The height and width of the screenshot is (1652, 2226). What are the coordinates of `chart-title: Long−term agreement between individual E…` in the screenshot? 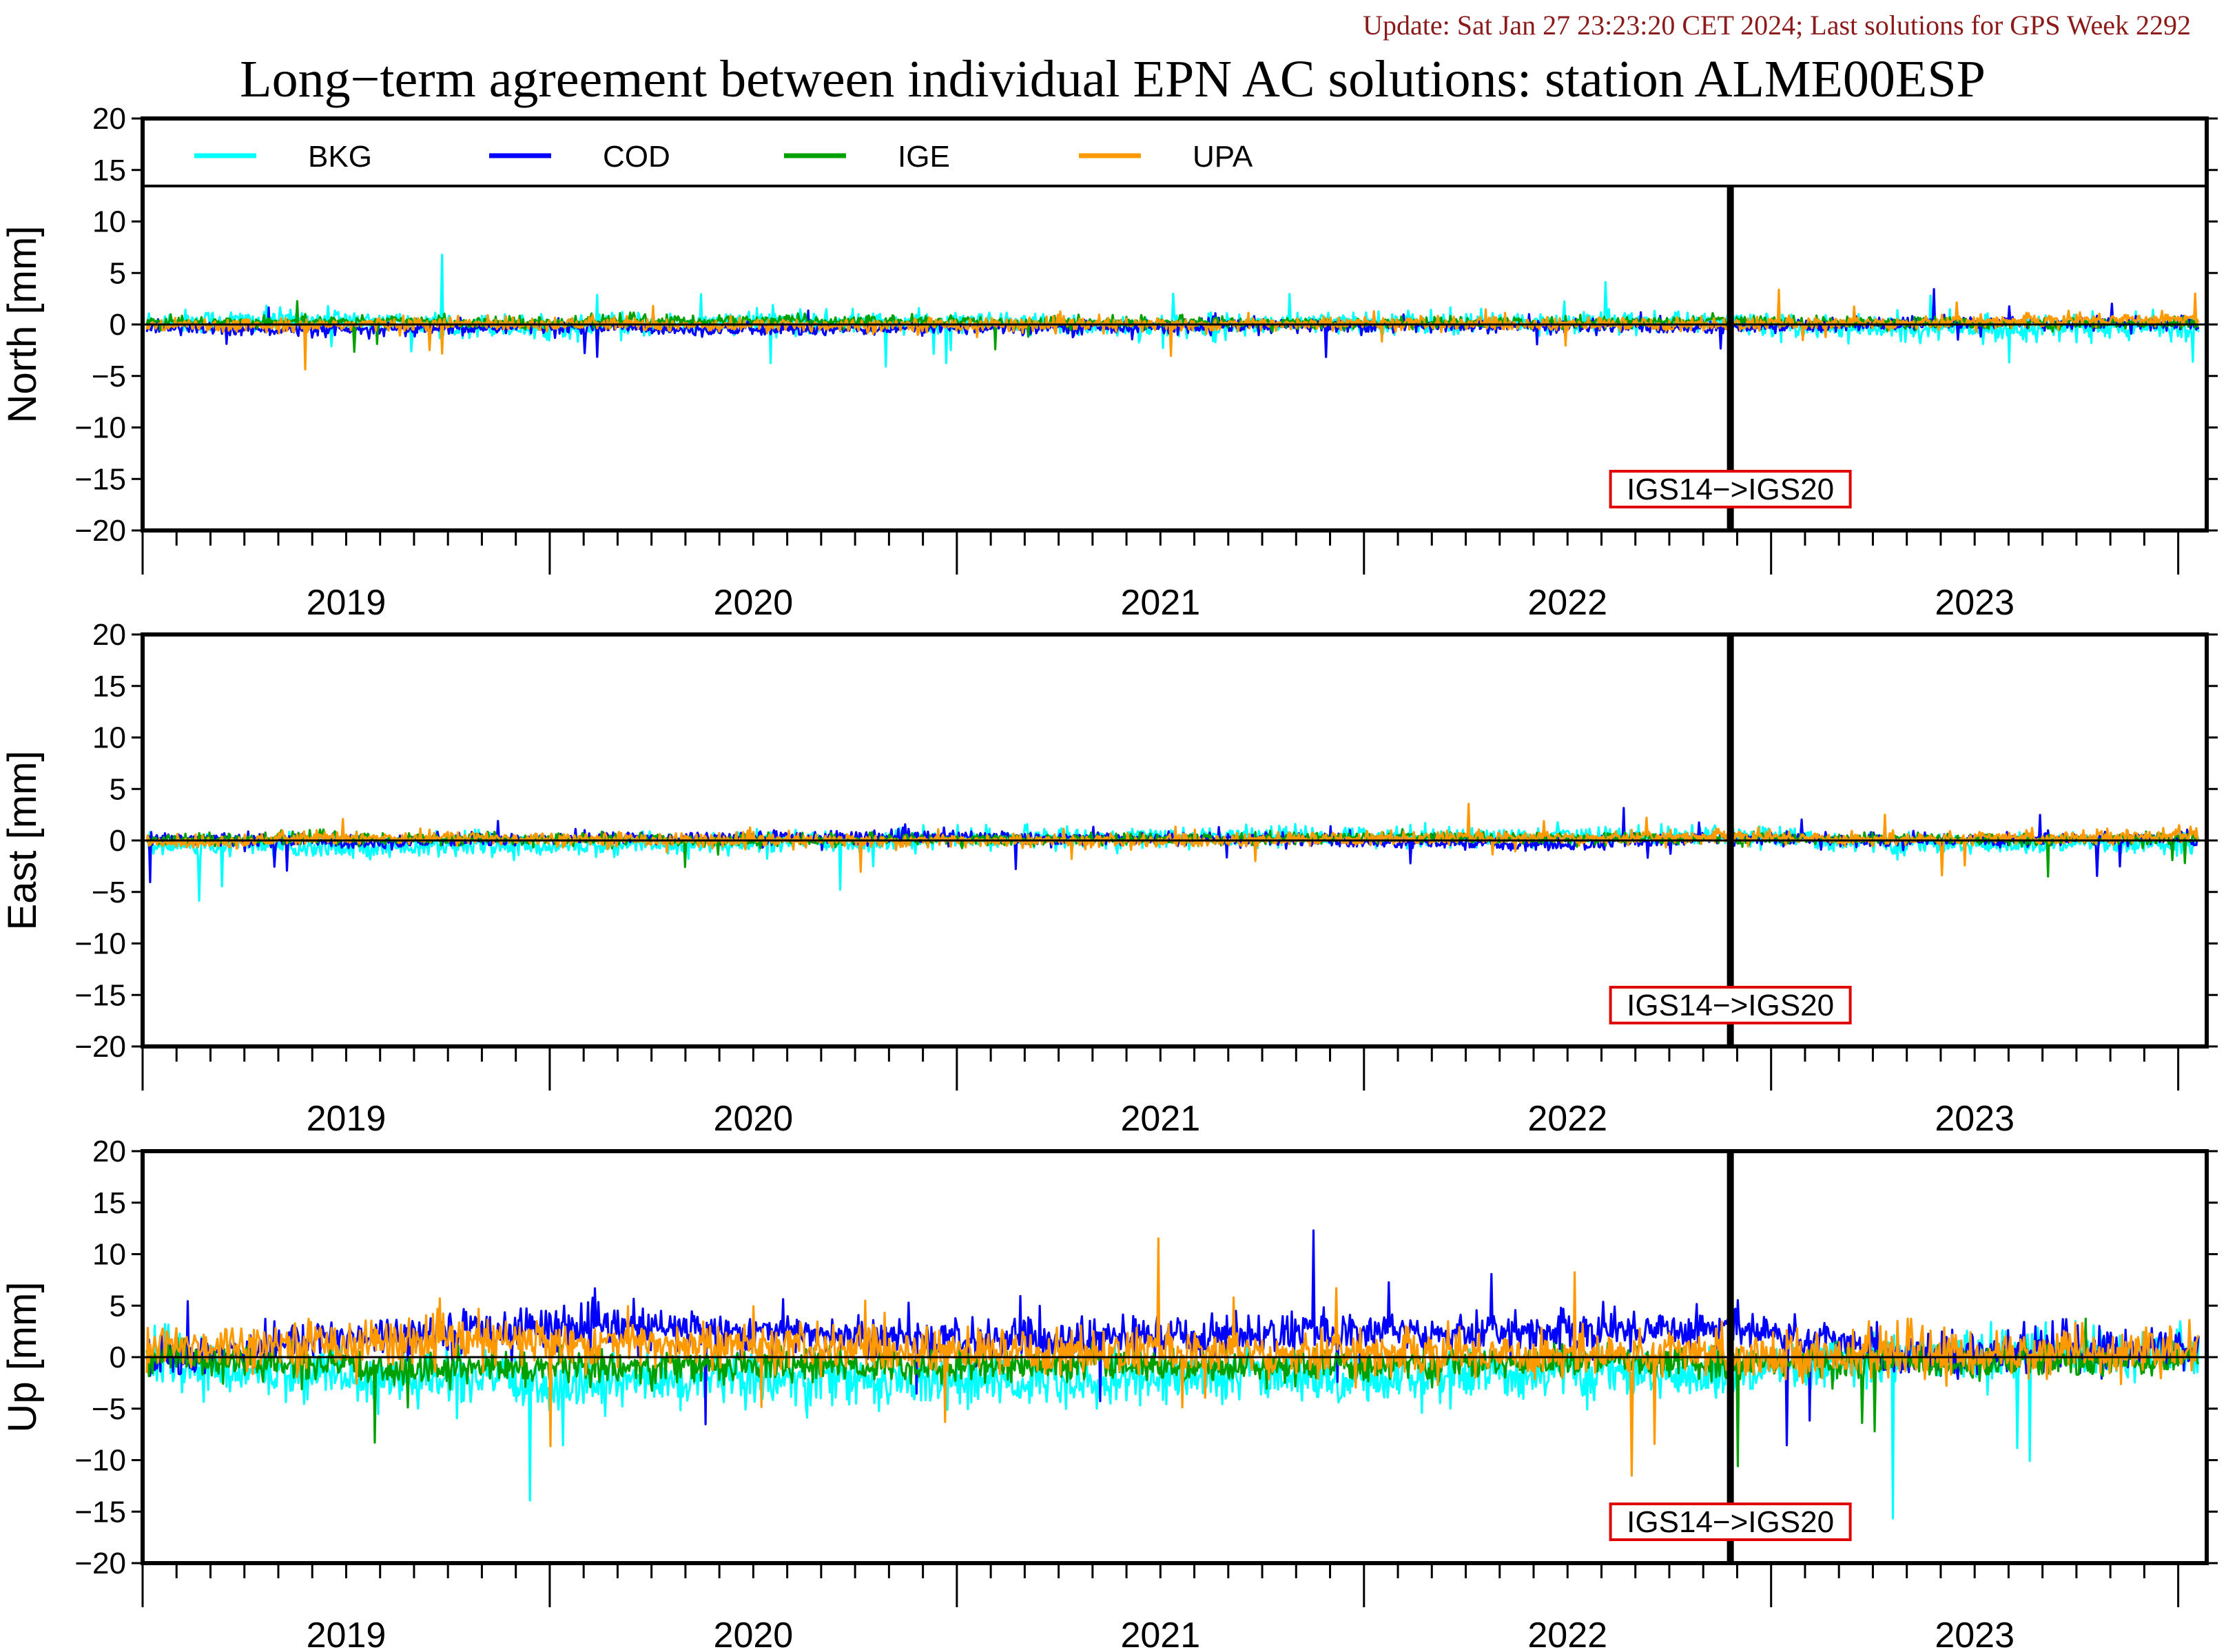 It's located at (1113, 79).